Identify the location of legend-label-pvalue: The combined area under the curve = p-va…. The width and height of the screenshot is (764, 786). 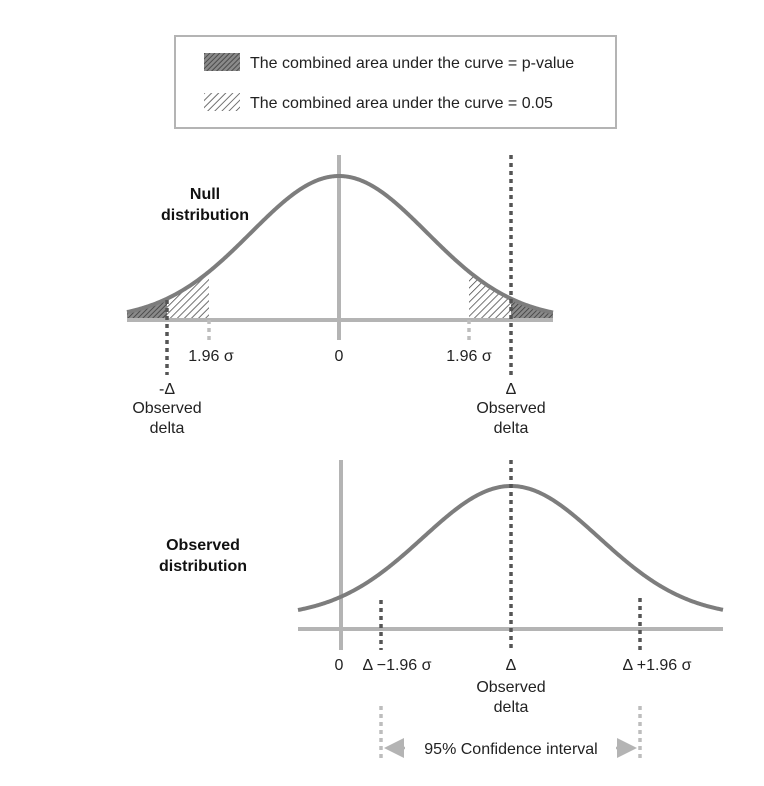
(412, 63).